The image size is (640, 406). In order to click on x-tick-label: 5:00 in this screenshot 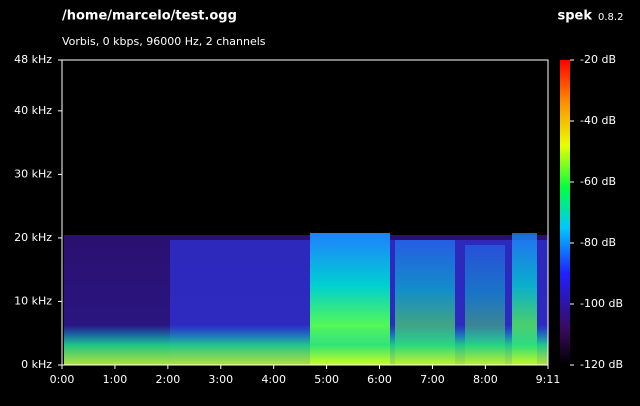, I will do `click(326, 379)`.